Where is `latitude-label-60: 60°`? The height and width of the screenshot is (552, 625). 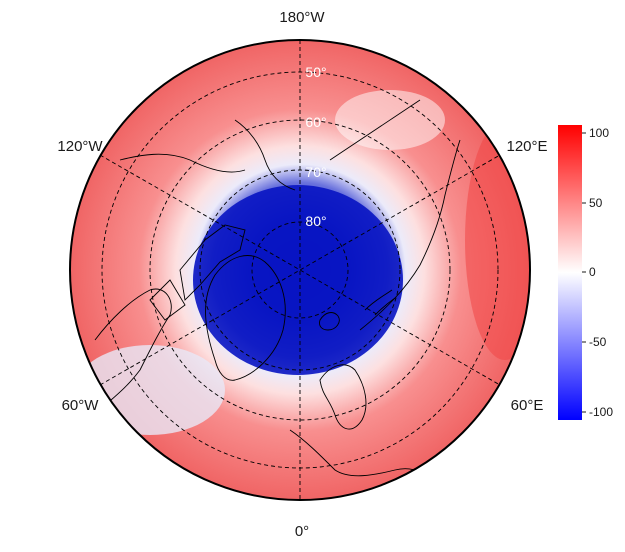
latitude-label-60: 60° is located at coordinates (315, 122).